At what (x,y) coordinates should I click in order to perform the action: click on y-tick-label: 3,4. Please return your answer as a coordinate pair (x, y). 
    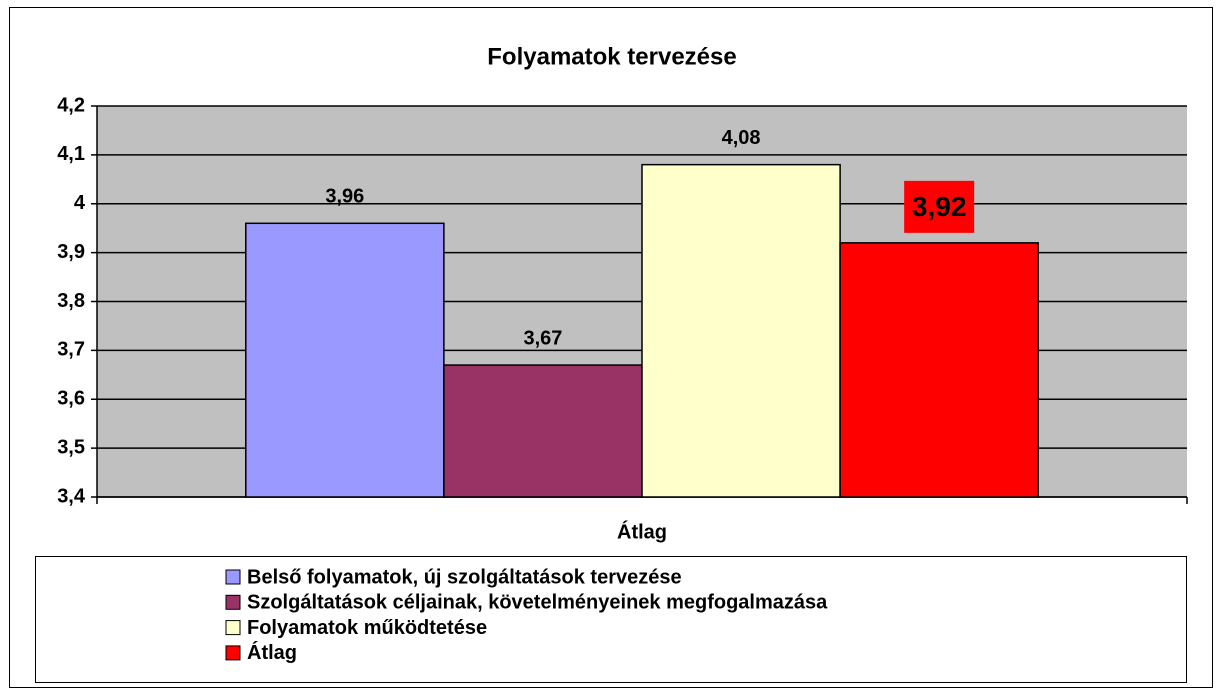
    Looking at the image, I should click on (71, 496).